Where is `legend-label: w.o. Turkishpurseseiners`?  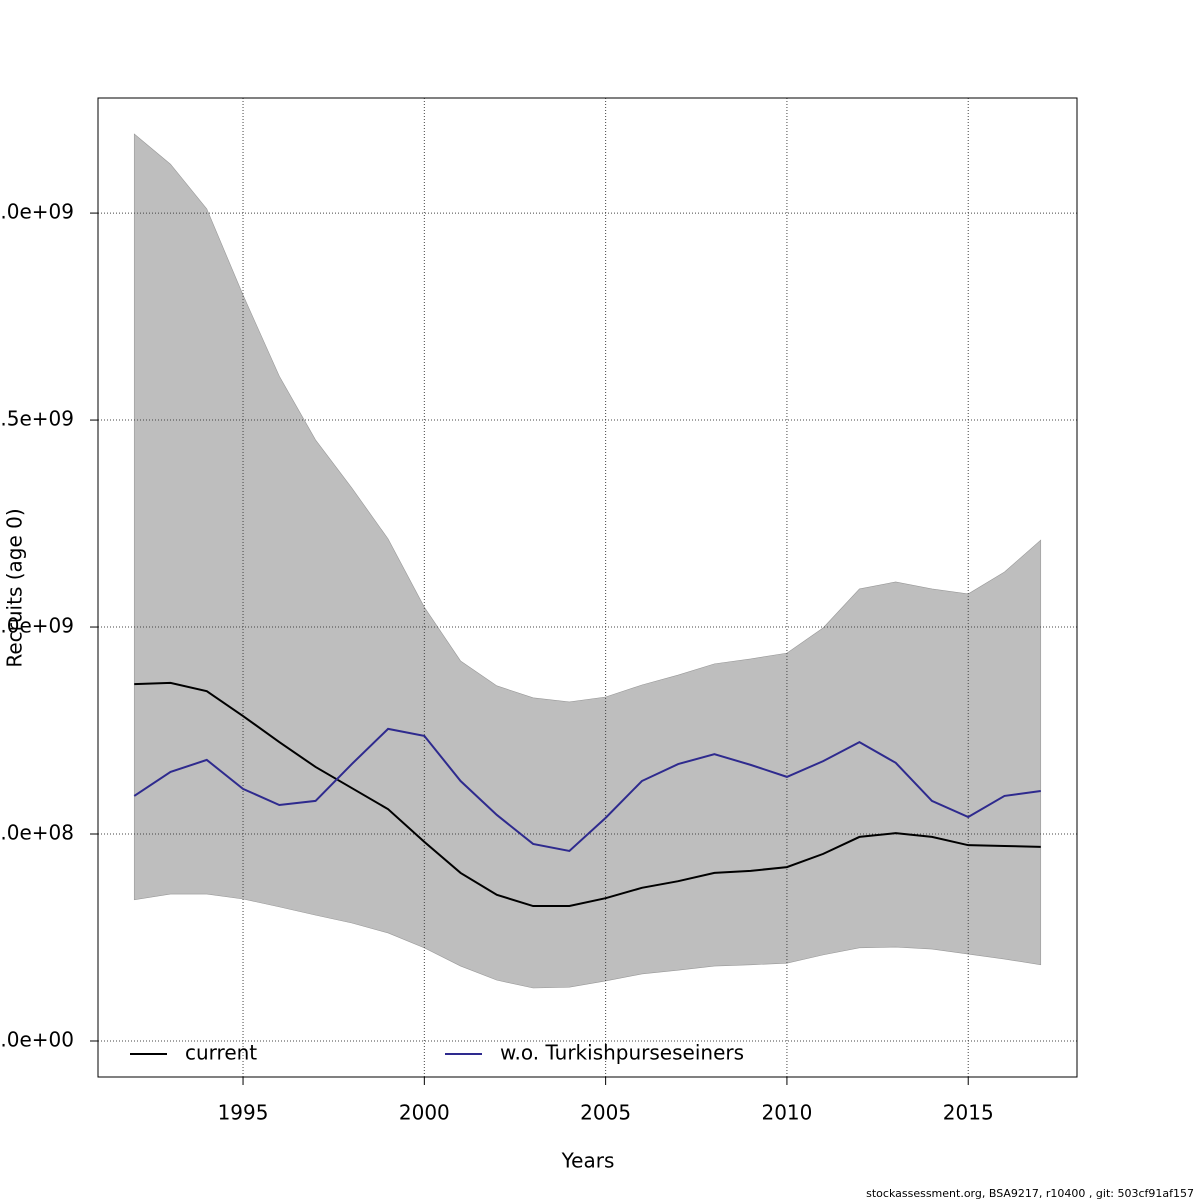
legend-label: w.o. Turkishpurseseiners is located at coordinates (622, 1053).